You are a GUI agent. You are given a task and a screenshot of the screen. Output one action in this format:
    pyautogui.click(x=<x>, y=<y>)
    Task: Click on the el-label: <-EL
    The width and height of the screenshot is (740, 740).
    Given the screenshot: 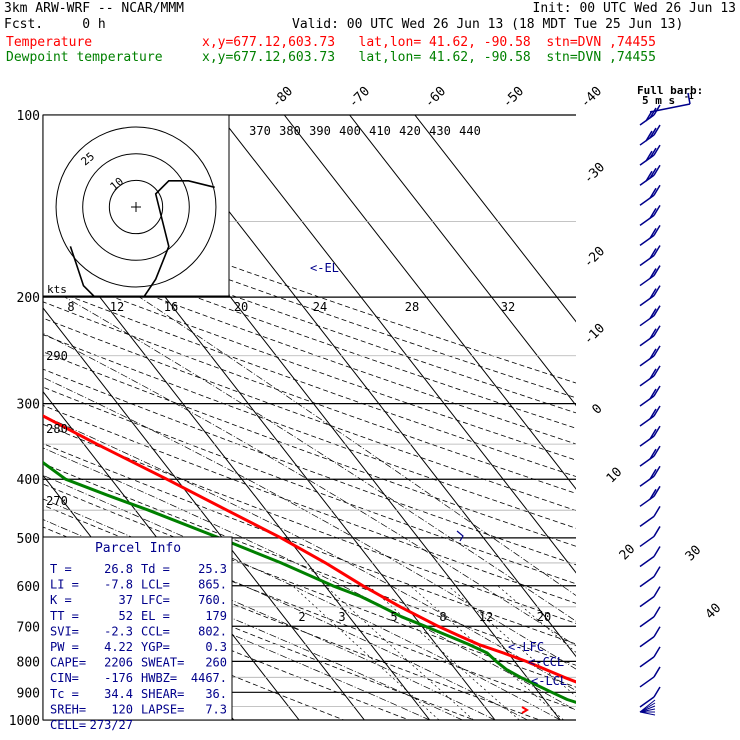 What is the action you would take?
    pyautogui.click(x=324, y=268)
    